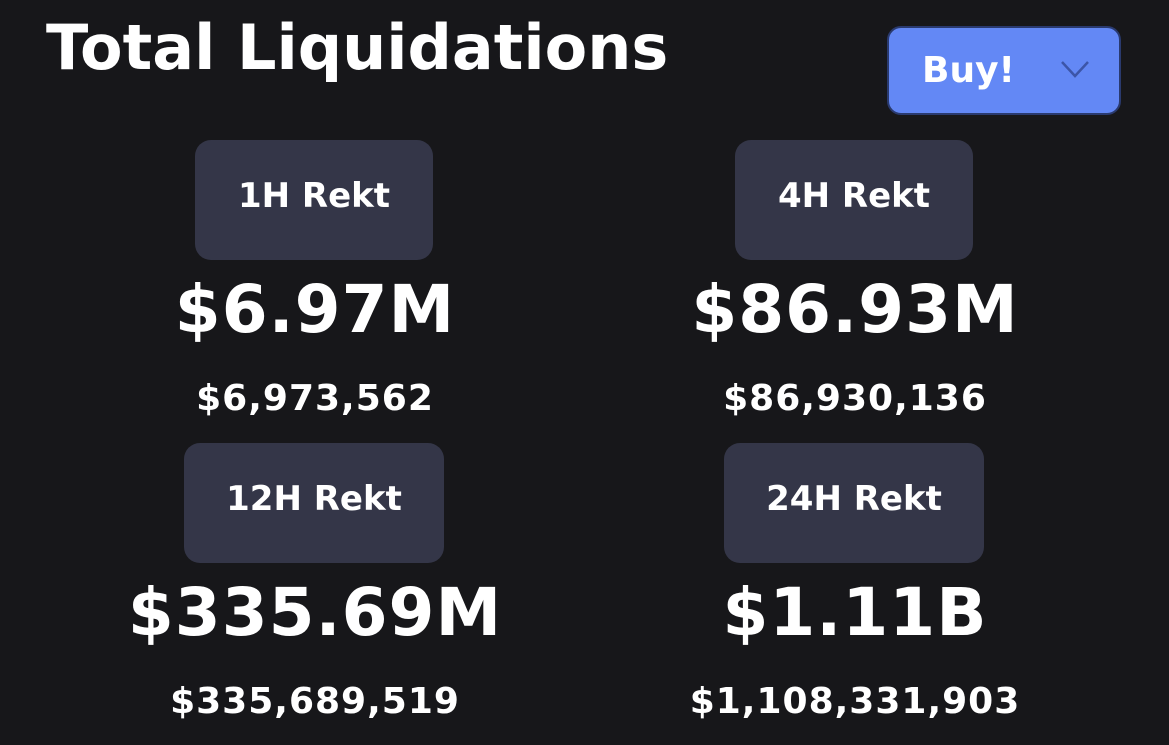 This screenshot has height=745, width=1169. Describe the element at coordinates (315, 612) in the screenshot. I see `liquidation-value-short-12h: $335.69M` at that location.